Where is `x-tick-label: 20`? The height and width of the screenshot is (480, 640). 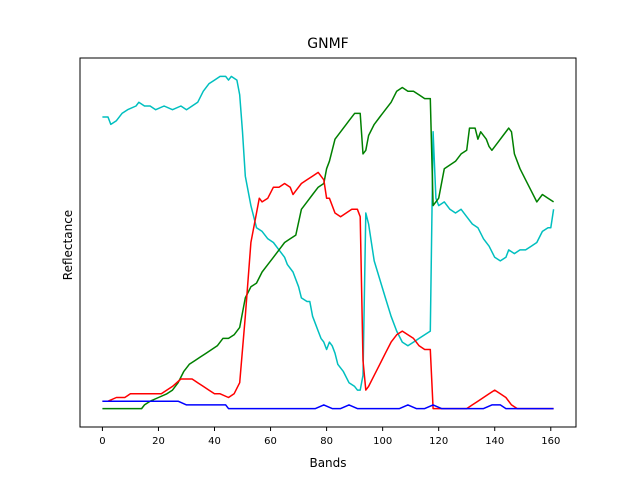 x-tick-label: 20 is located at coordinates (158, 441).